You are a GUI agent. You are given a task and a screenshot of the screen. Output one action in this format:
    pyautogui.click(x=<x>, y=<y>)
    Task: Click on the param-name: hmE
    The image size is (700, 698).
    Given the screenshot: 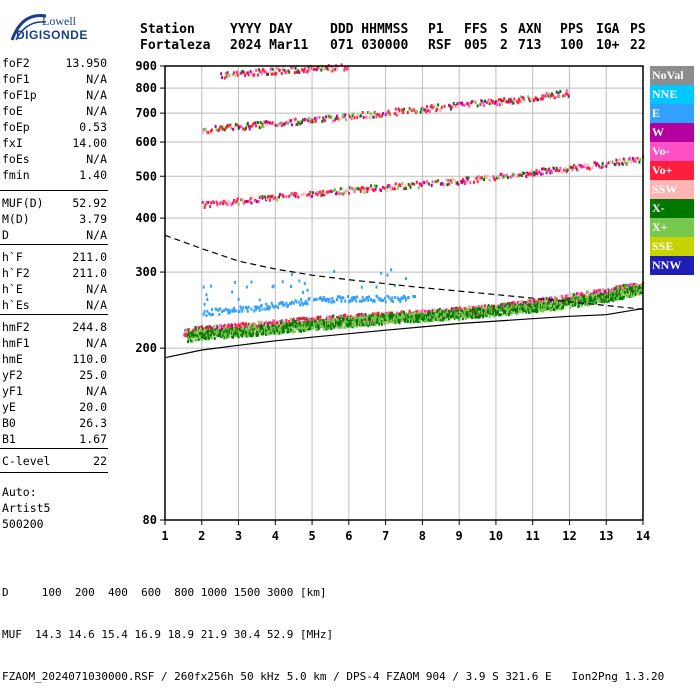 What is the action you would take?
    pyautogui.click(x=12, y=359)
    